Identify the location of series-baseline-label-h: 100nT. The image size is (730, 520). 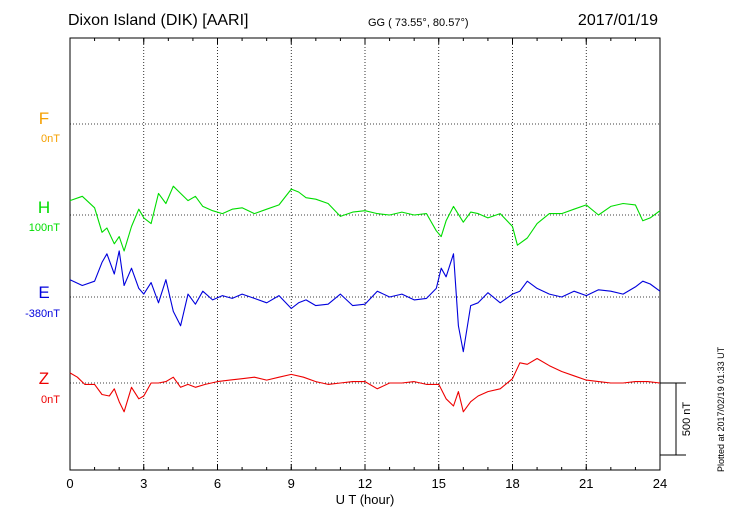
(44, 228).